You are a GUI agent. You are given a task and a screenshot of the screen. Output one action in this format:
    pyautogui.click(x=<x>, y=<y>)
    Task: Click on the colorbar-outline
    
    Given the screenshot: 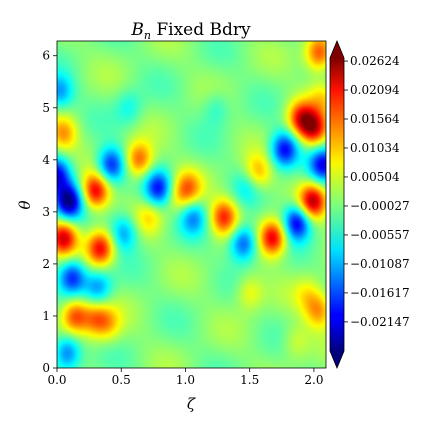 What is the action you would take?
    pyautogui.click(x=337, y=204)
    